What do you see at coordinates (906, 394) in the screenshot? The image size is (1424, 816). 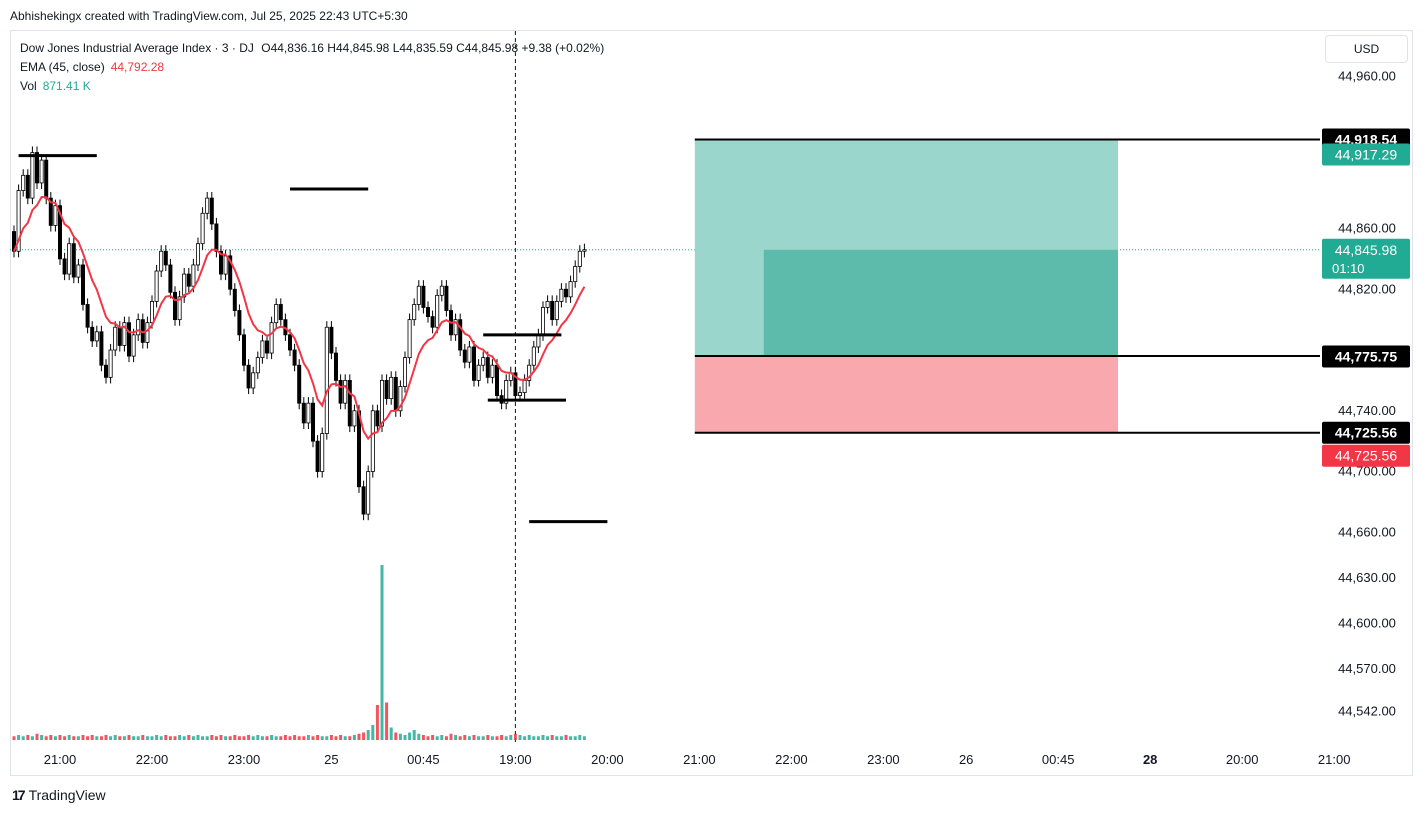 I see `stop-zone` at bounding box center [906, 394].